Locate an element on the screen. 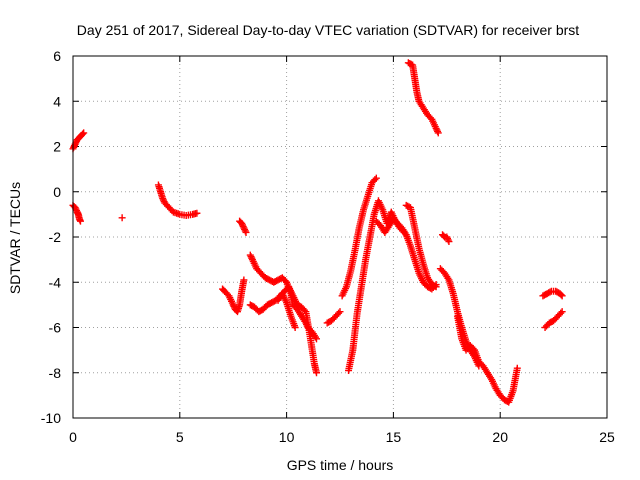  series-seg-p is located at coordinates (446, 238).